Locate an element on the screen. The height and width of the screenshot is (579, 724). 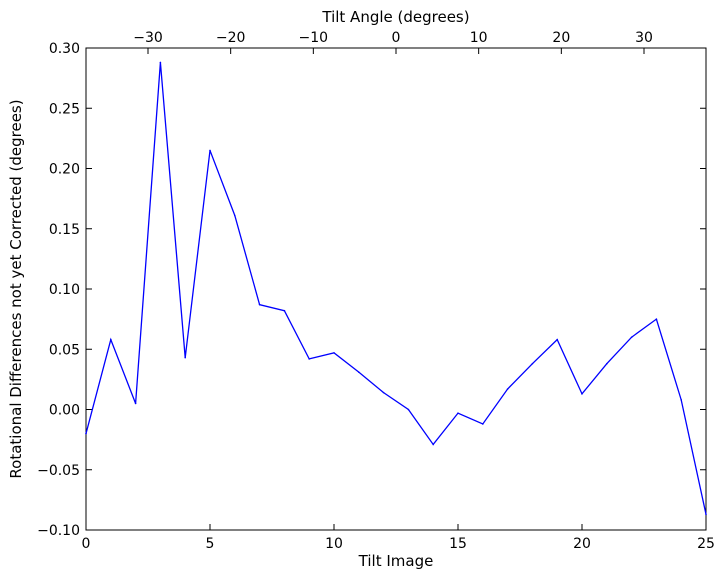
top-x-tick-label: −10 is located at coordinates (314, 38).